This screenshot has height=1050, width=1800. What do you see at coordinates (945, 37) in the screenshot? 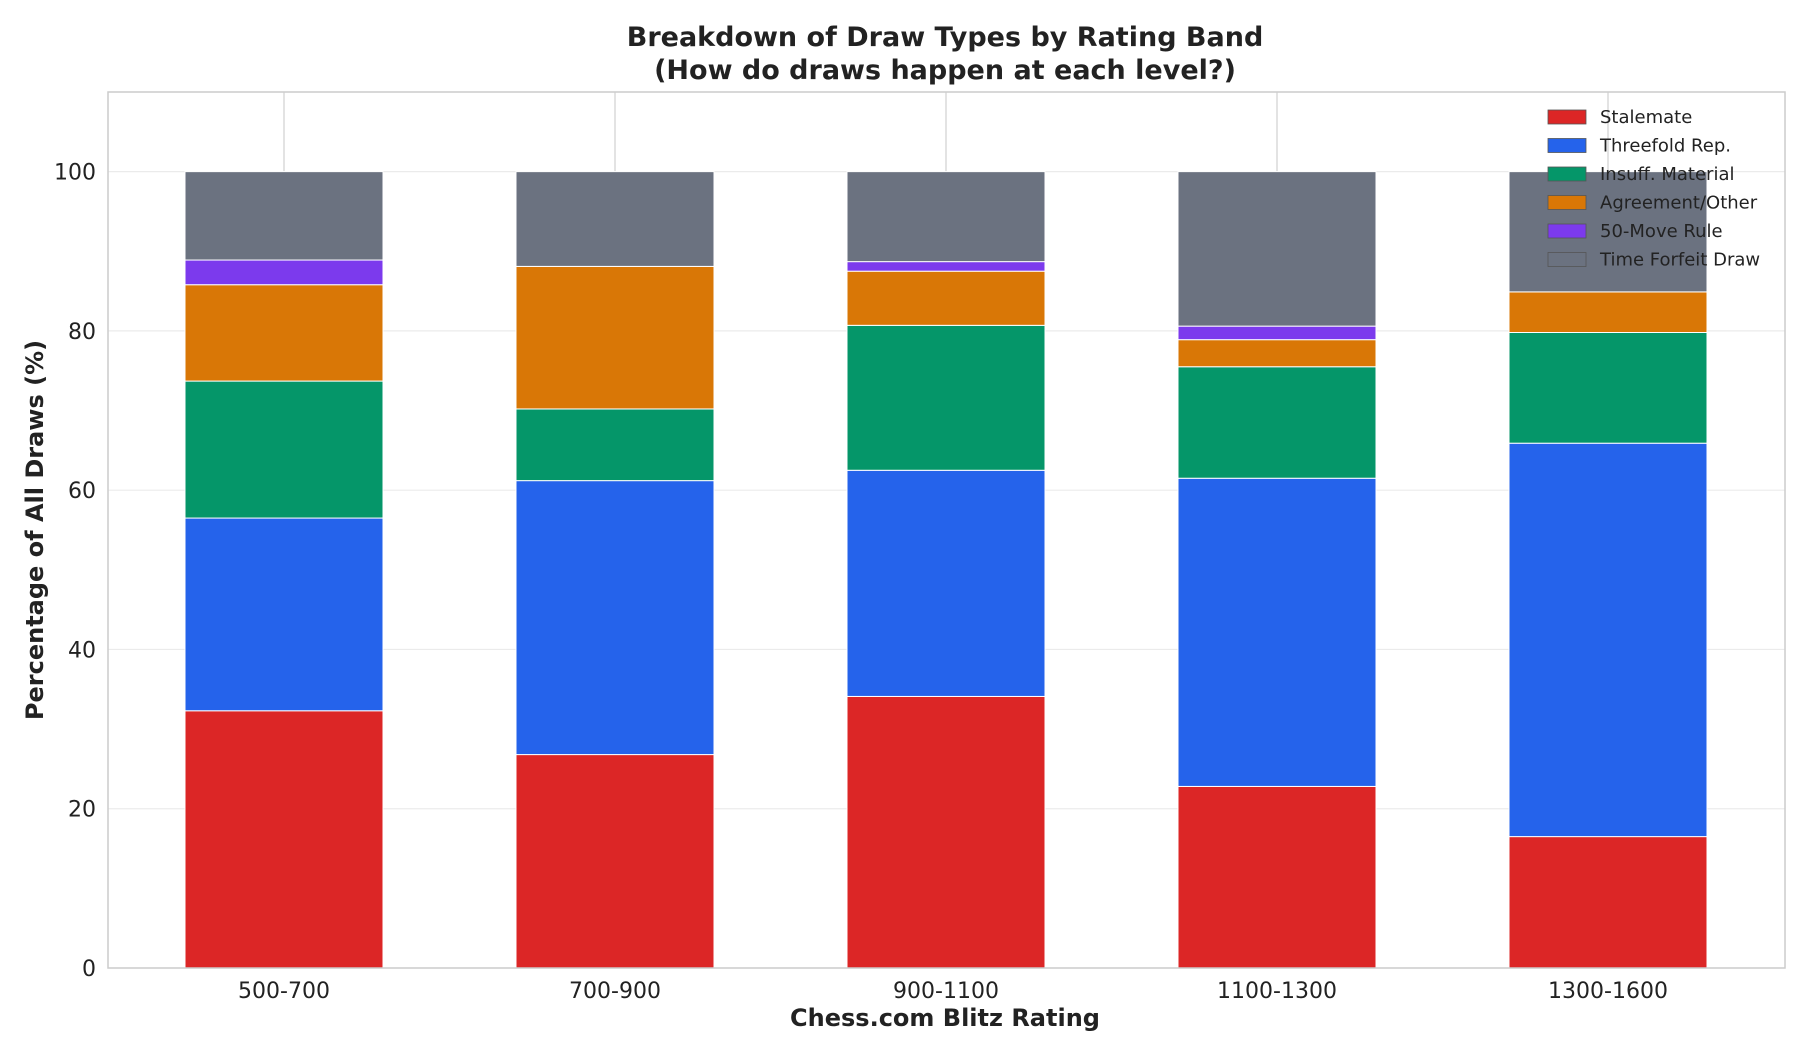
I see `chart-title: Breakdown of Draw Types by Rating Band` at bounding box center [945, 37].